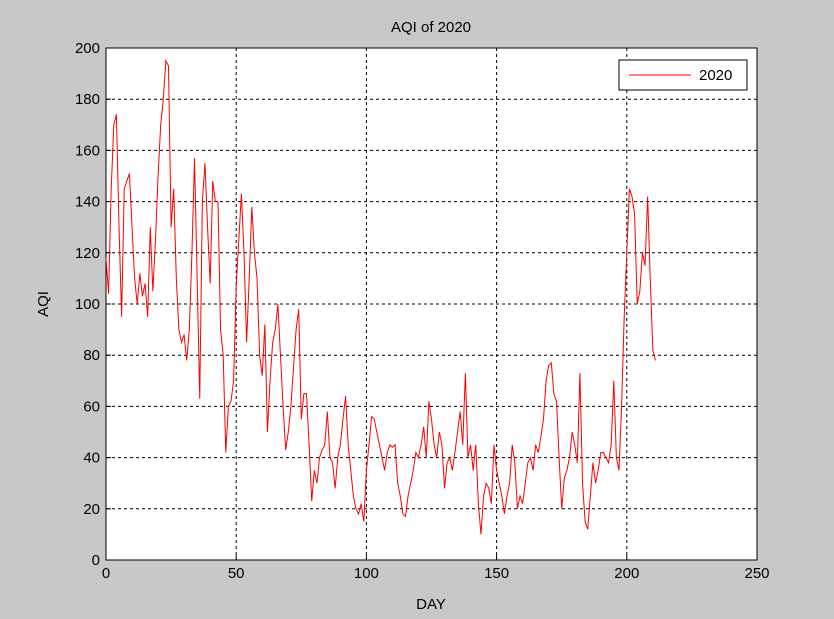 The width and height of the screenshot is (834, 619). I want to click on x-tick-label: 100, so click(366, 573).